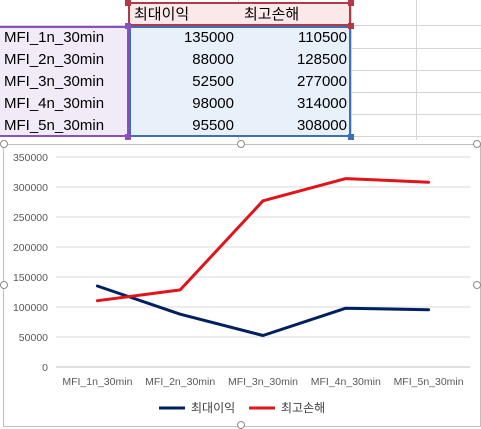 This screenshot has width=481, height=429. I want to click on y-tick-label: 200000, so click(30, 248).